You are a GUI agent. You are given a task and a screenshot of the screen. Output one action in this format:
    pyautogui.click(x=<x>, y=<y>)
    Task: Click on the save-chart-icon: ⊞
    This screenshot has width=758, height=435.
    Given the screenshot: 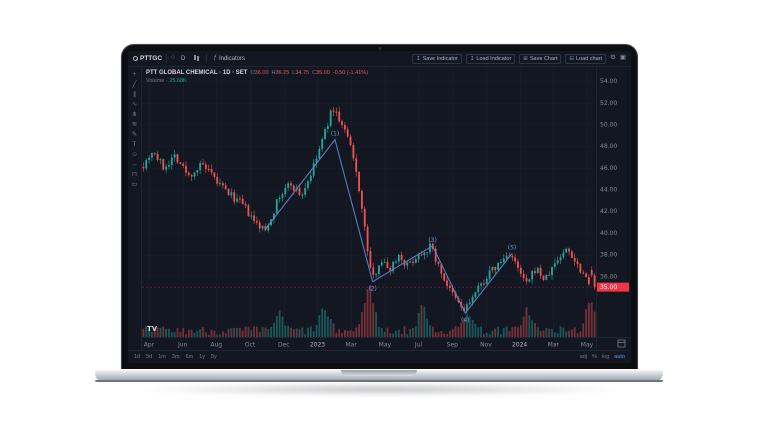 What is the action you would take?
    pyautogui.click(x=525, y=58)
    